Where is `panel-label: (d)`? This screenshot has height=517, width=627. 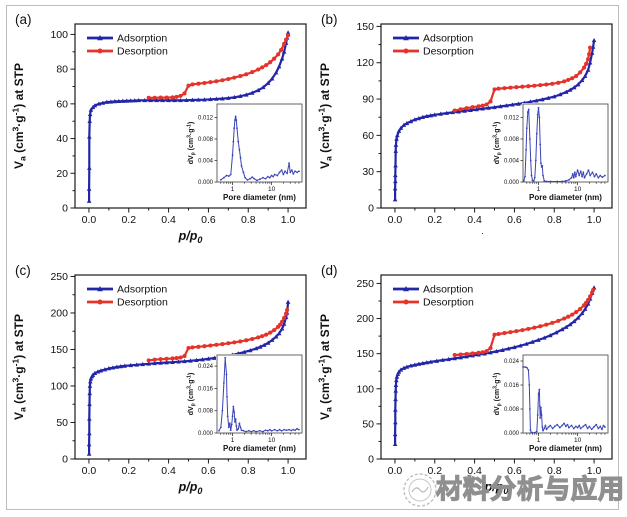 panel-label: (d) is located at coordinates (329, 270).